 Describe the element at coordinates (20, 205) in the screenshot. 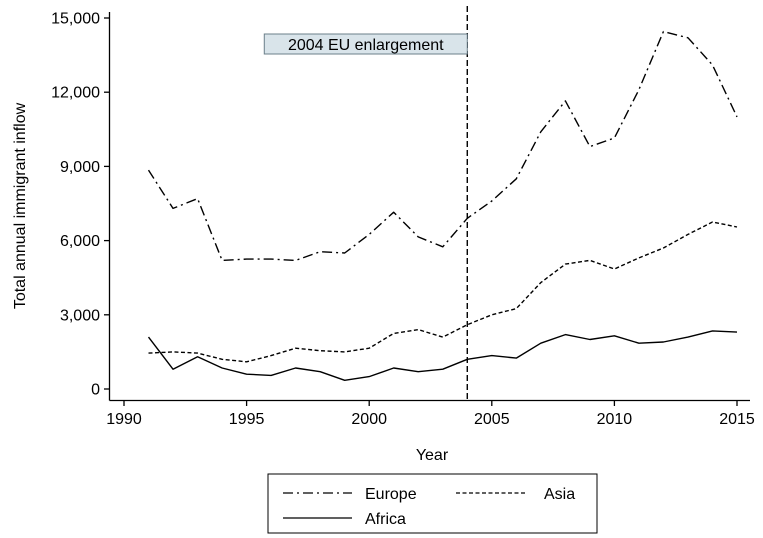

I see `y-axis-title: Total annual immigrant inflow` at that location.